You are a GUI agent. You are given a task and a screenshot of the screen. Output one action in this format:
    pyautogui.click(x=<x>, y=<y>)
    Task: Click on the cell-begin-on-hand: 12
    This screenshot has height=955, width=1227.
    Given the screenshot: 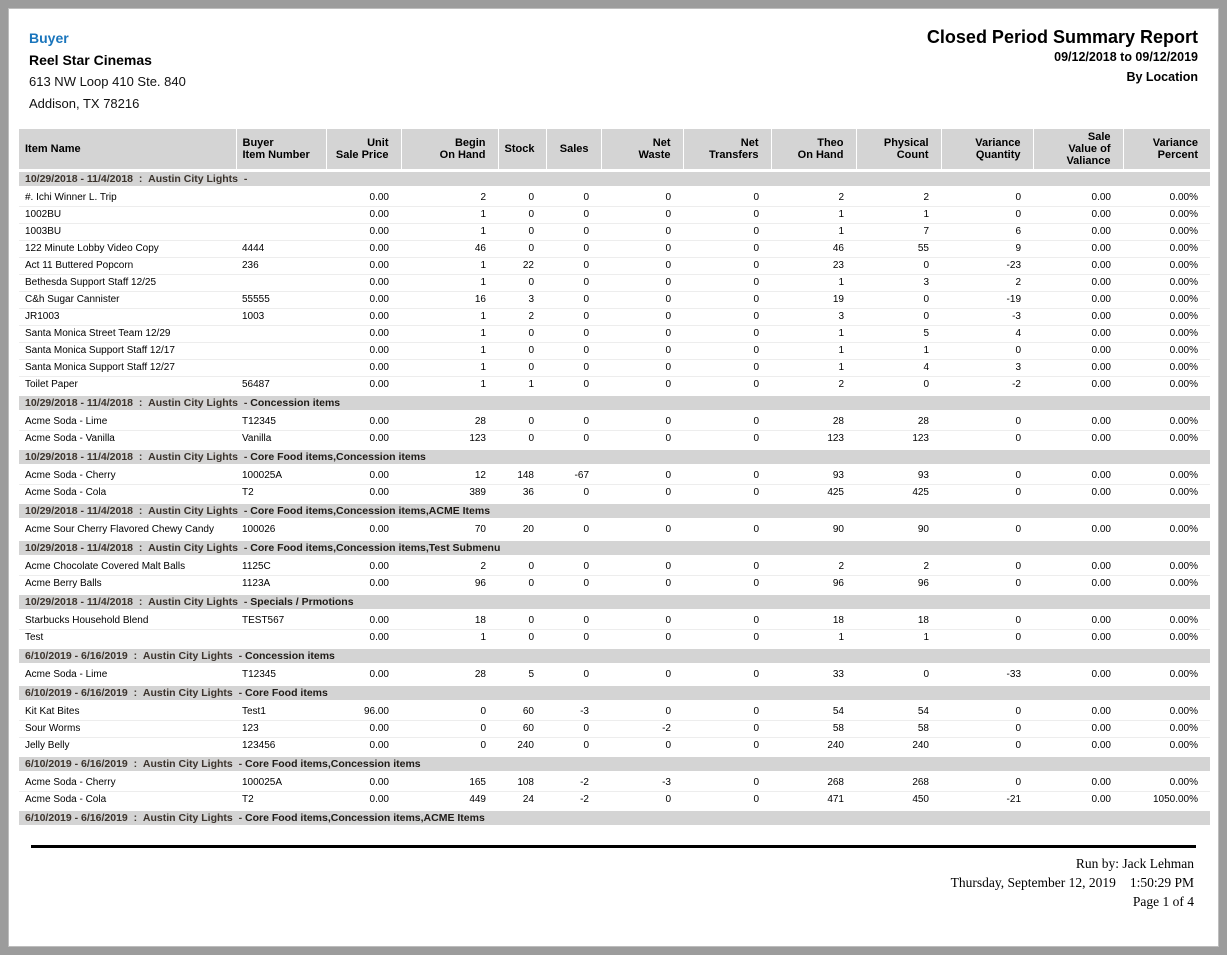 What is the action you would take?
    pyautogui.click(x=449, y=475)
    